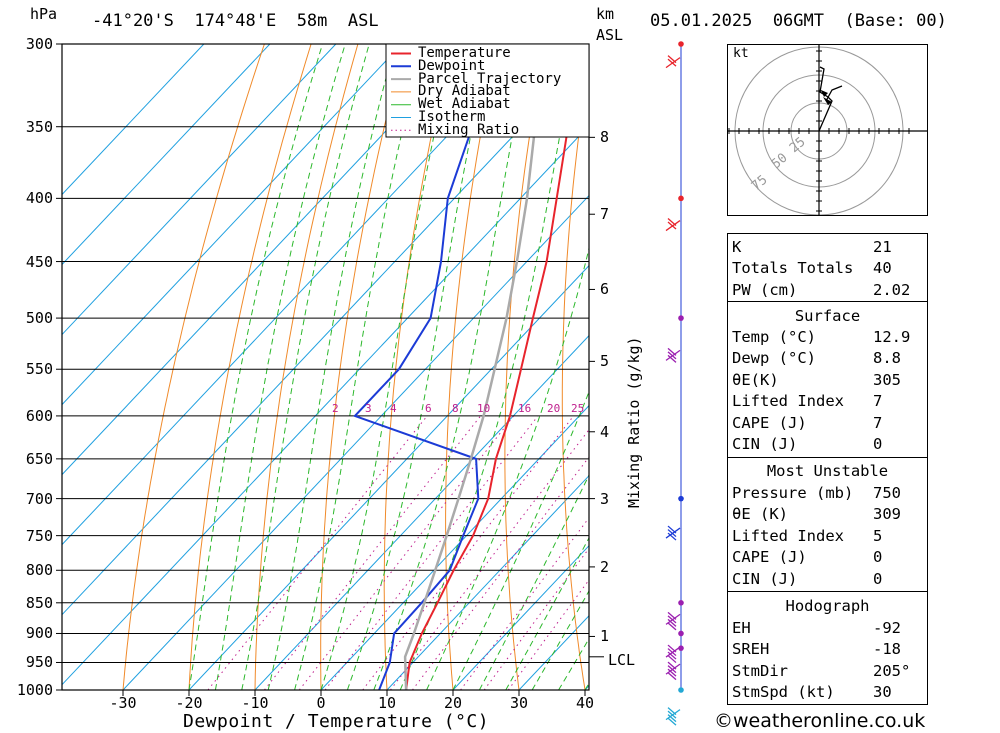  Describe the element at coordinates (585, 703) in the screenshot. I see `temperature-tick-label: 40` at that location.